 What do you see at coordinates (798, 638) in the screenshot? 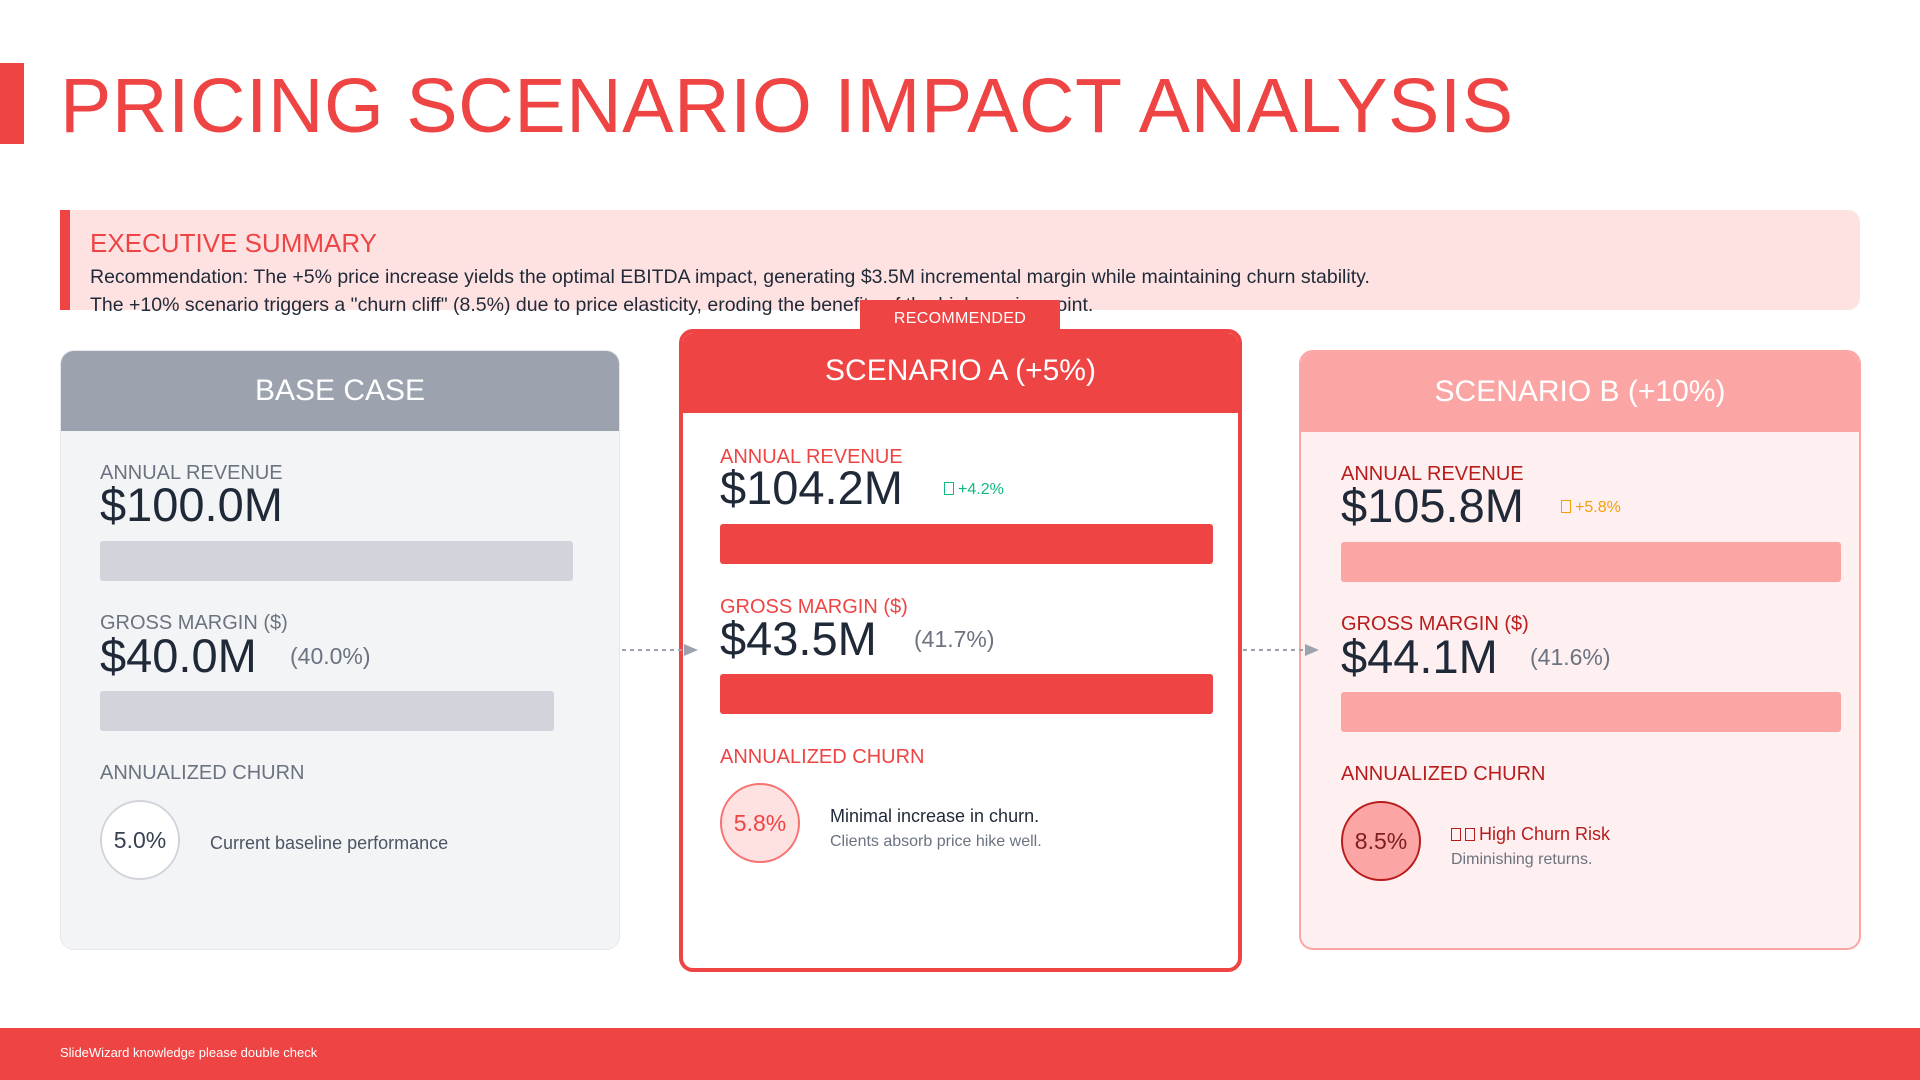
I see `margin-value: $43.5M` at bounding box center [798, 638].